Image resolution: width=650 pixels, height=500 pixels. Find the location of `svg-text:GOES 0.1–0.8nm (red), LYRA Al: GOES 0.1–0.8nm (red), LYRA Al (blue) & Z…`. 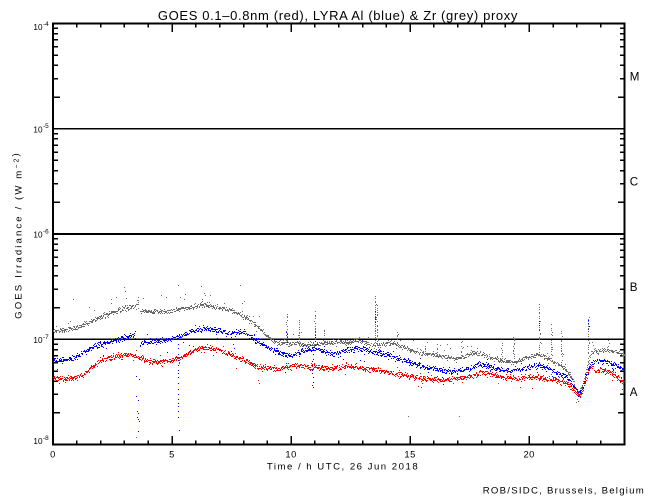

svg-text:GOES 0.1–0.8nm (red), LYRA Al: GOES 0.1–0.8nm (red), LYRA Al (blue) & Z… is located at coordinates (338, 15).